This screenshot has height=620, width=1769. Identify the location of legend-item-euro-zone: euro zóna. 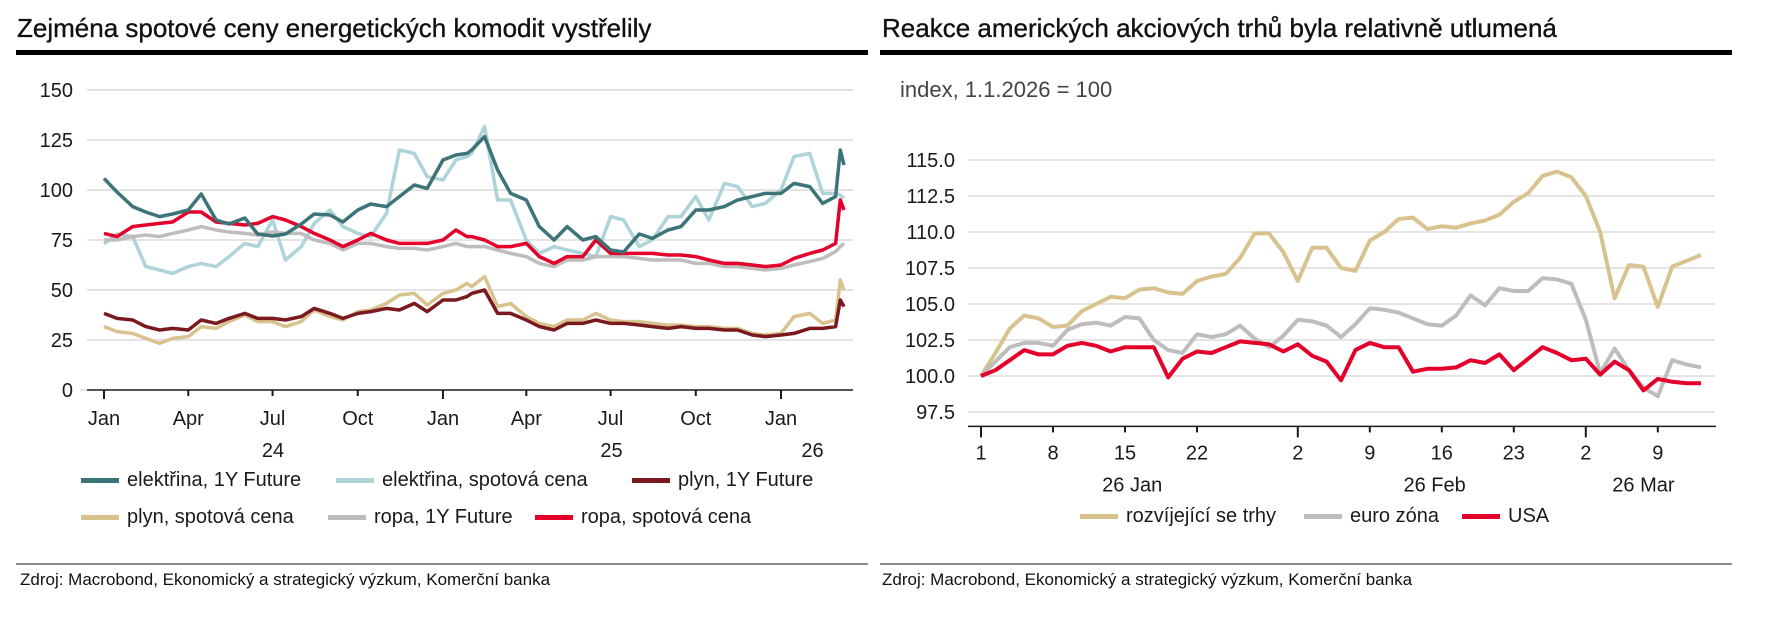
(1371, 516).